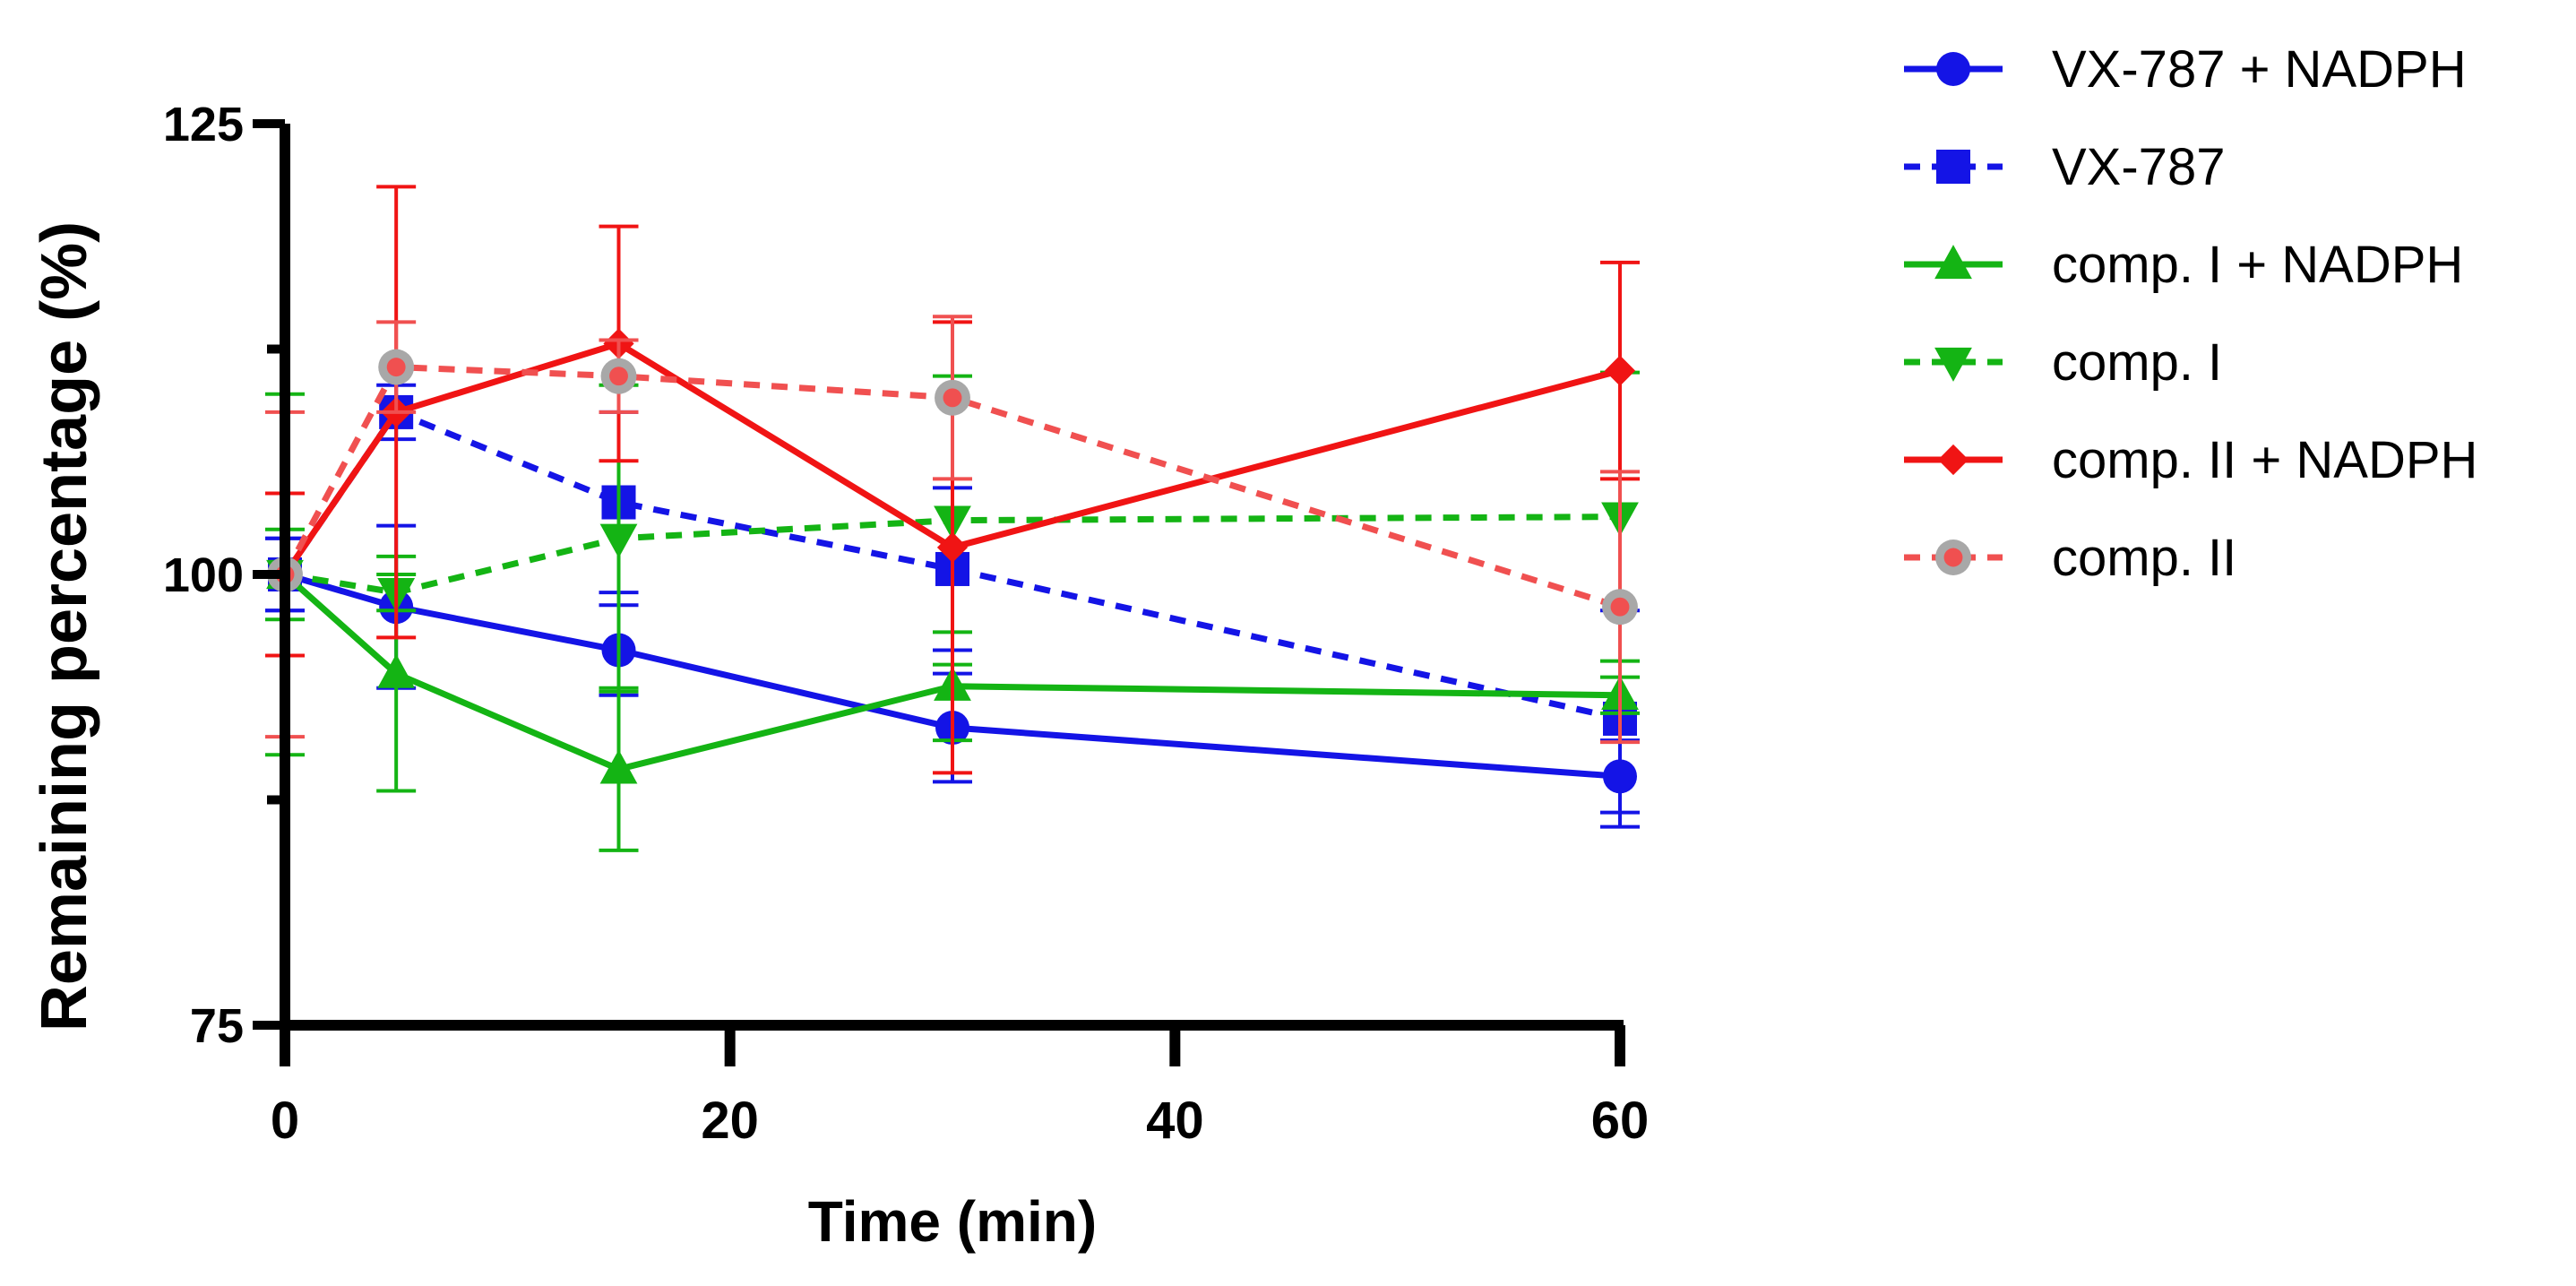 This screenshot has width=2576, height=1286. I want to click on legend-label: comp. II + NADPH, so click(2264, 460).